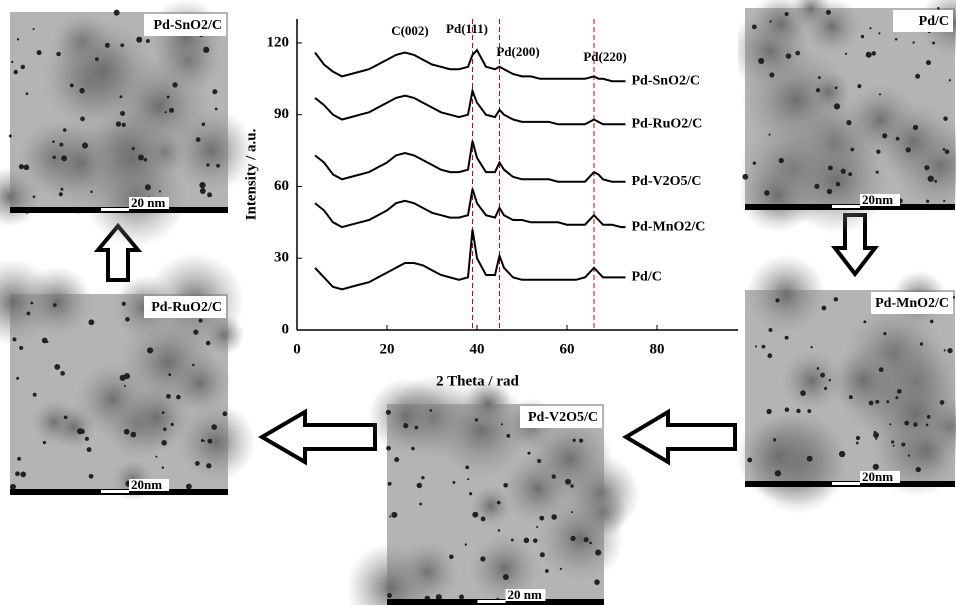  Describe the element at coordinates (934, 21) in the screenshot. I see `panel-label: Pd/C` at that location.